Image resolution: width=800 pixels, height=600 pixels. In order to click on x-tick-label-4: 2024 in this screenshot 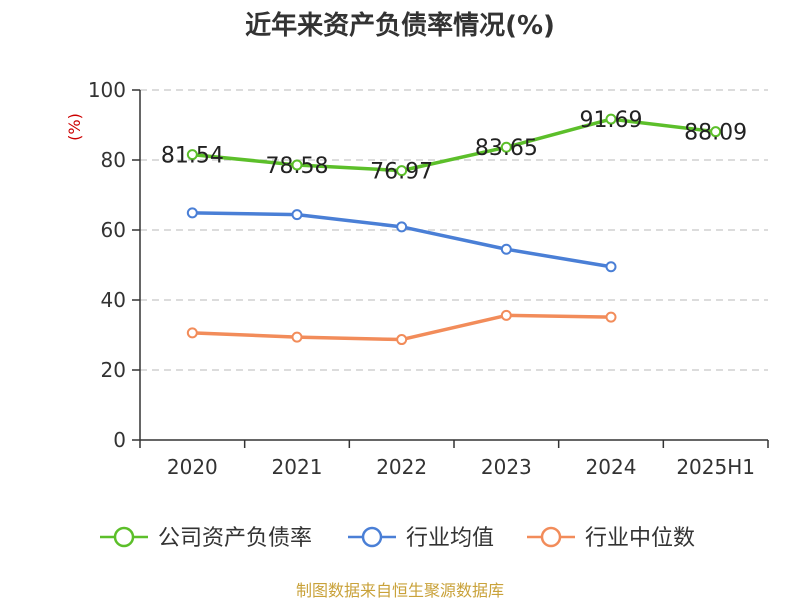, I will do `click(611, 467)`.